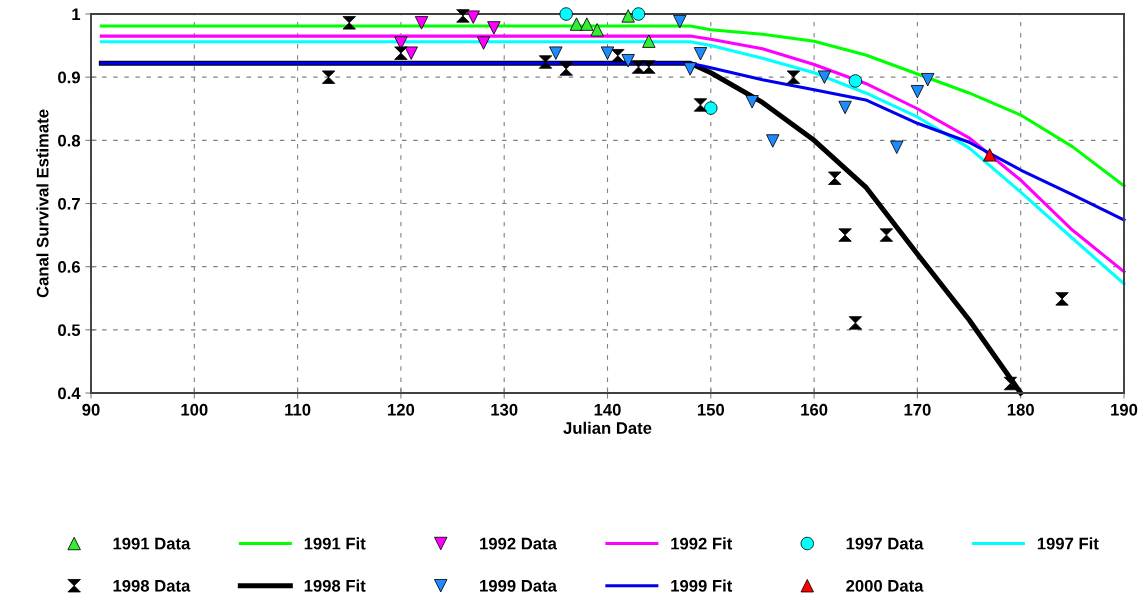 The height and width of the screenshot is (610, 1148). Describe the element at coordinates (917, 409) in the screenshot. I see `x-tick-label: 170` at that location.